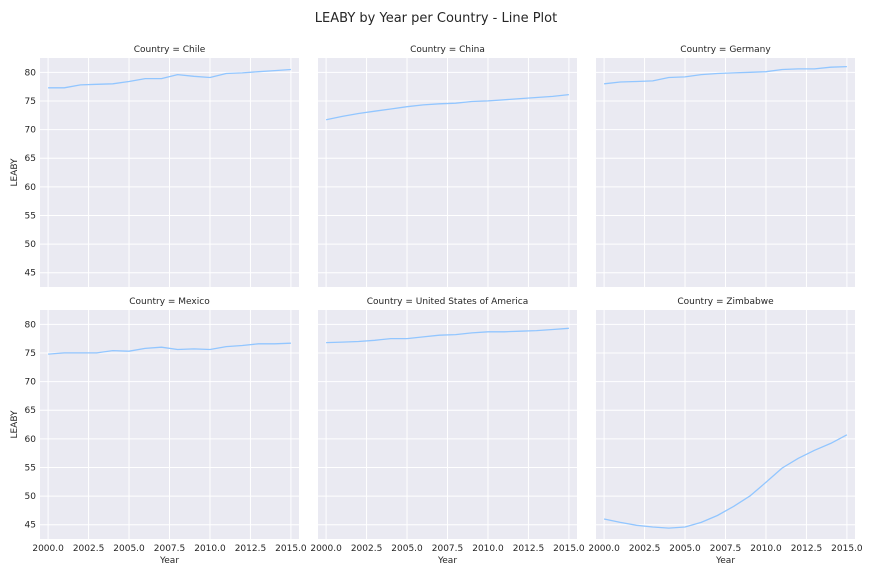 This screenshot has height=576, width=872. I want to click on panel-title: Country = Mexico, so click(169, 302).